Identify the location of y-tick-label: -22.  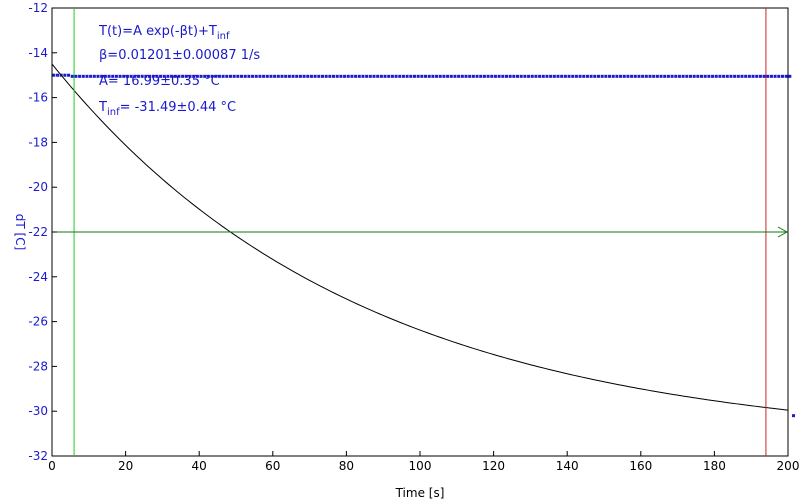
(38, 232).